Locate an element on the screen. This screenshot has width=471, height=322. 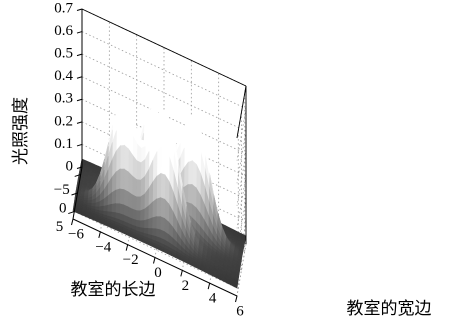
x-tick-label: 6 is located at coordinates (240, 311).